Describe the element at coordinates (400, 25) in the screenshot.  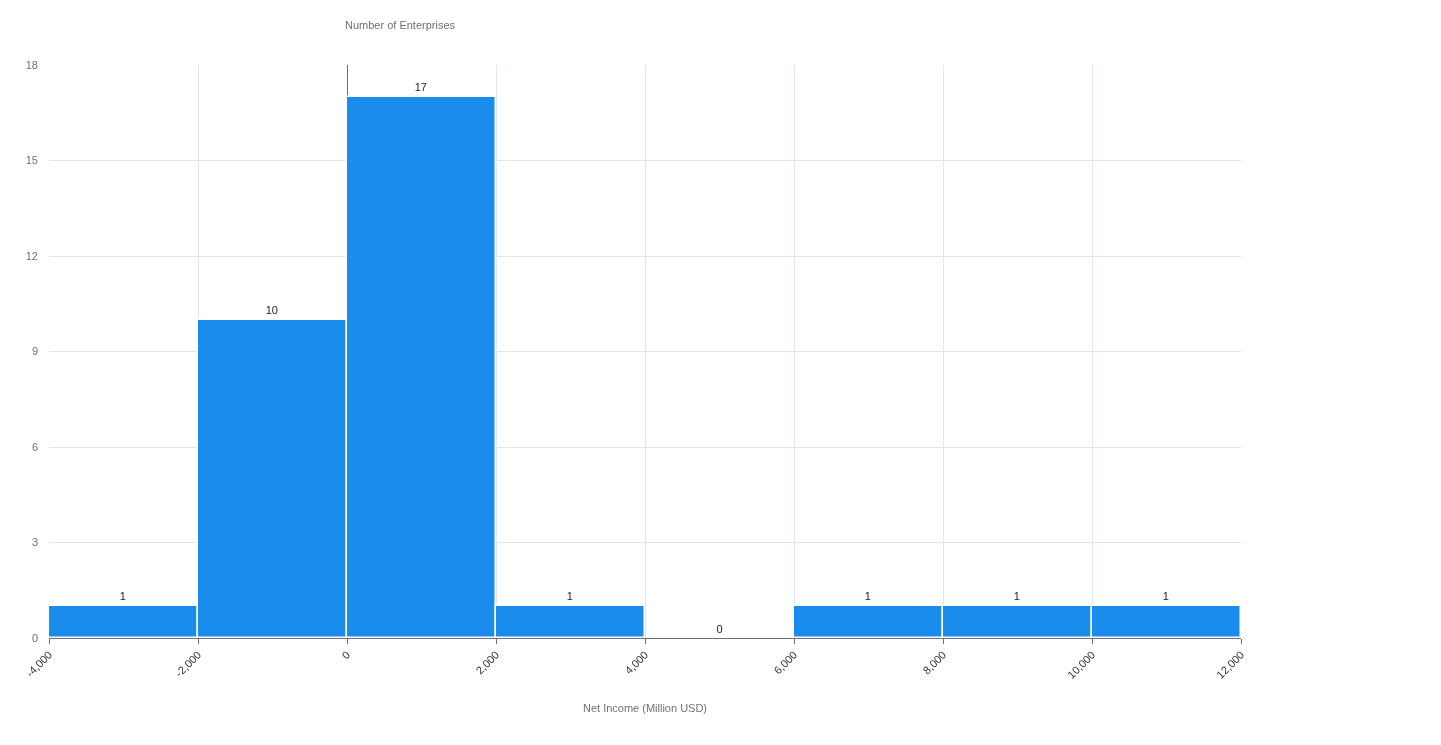
I see `y-axis-title: Number of Enterprises` at that location.